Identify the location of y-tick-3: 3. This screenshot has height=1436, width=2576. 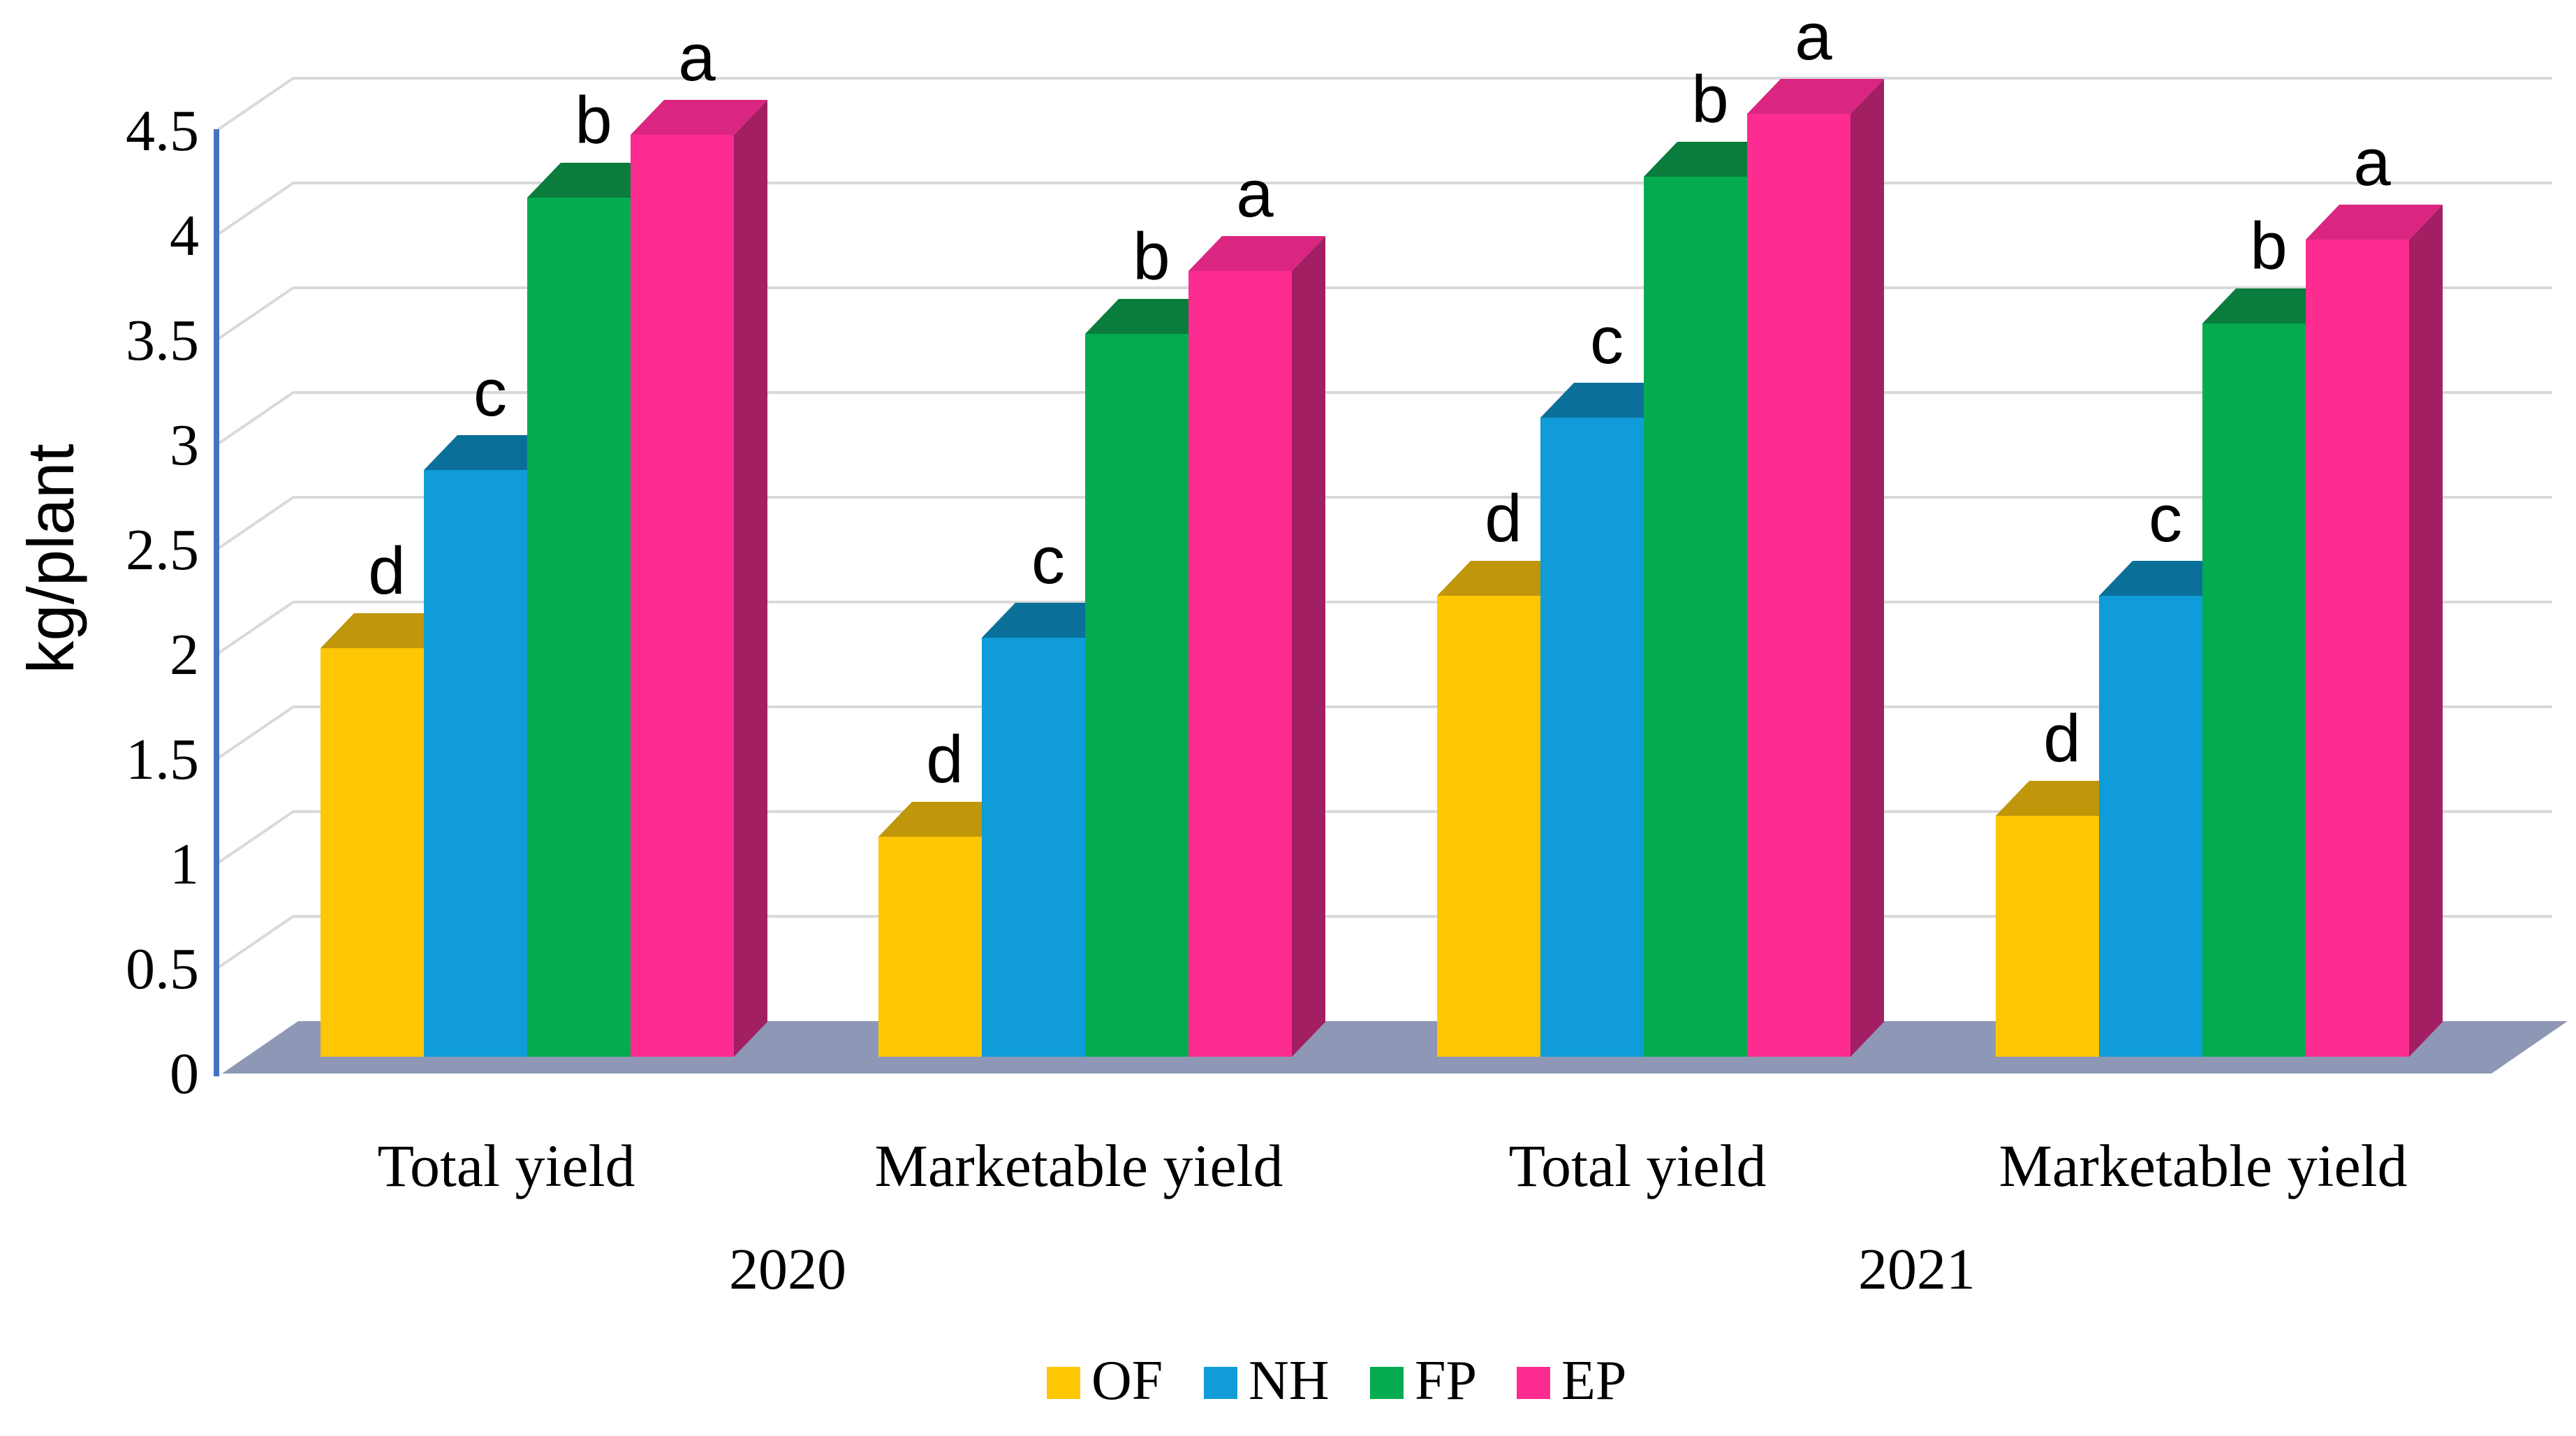
(184, 445).